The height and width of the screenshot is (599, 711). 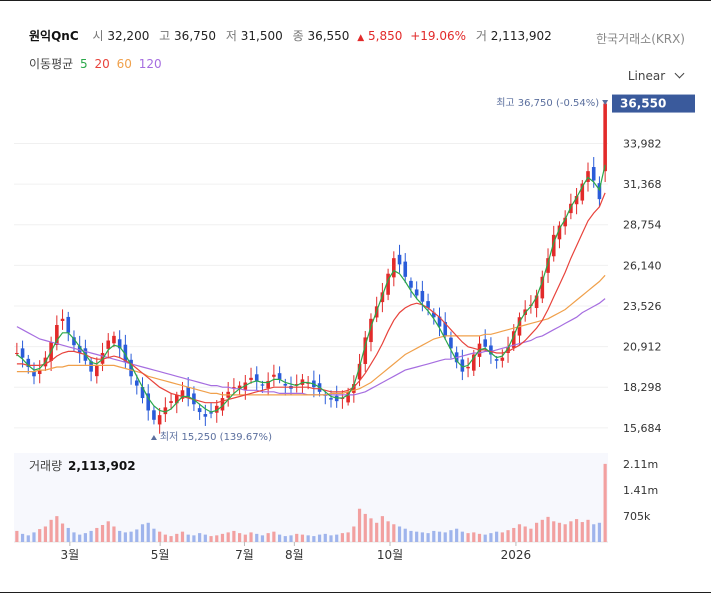 What do you see at coordinates (646, 76) in the screenshot?
I see `scale-dropdown-value: Linear` at bounding box center [646, 76].